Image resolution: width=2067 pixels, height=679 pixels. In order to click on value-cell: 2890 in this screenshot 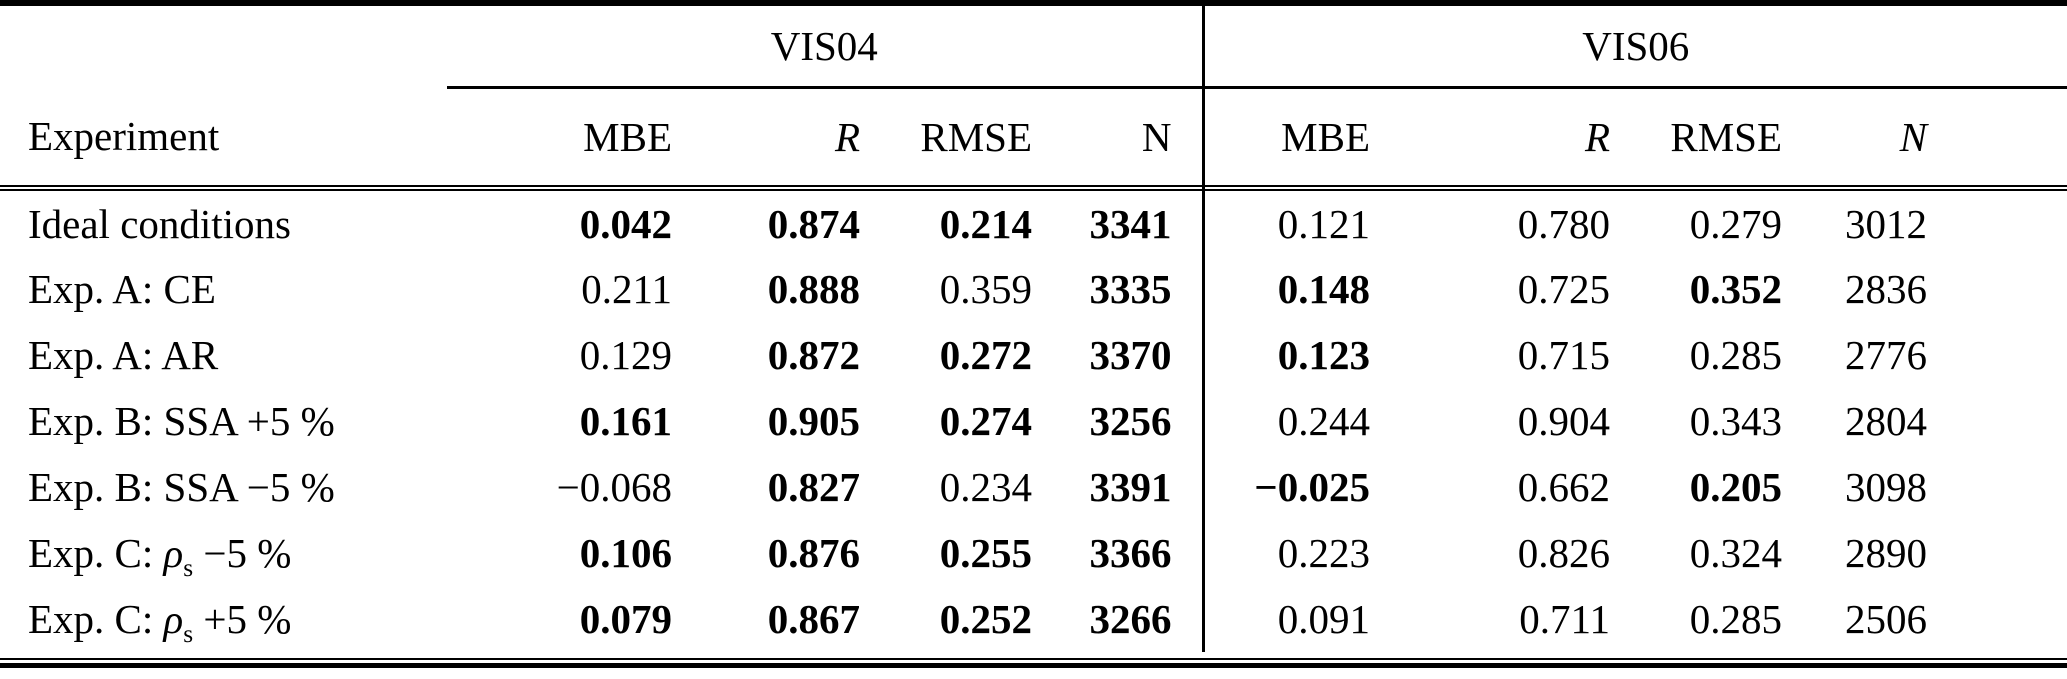, I will do `click(1886, 553)`.